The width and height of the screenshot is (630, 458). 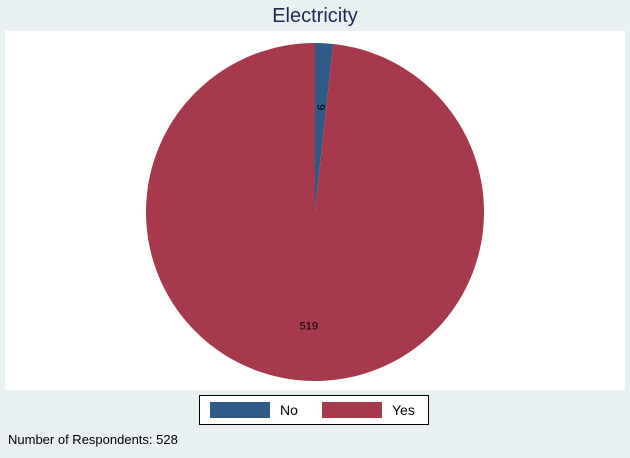 What do you see at coordinates (289, 410) in the screenshot?
I see `legend-label-no: No` at bounding box center [289, 410].